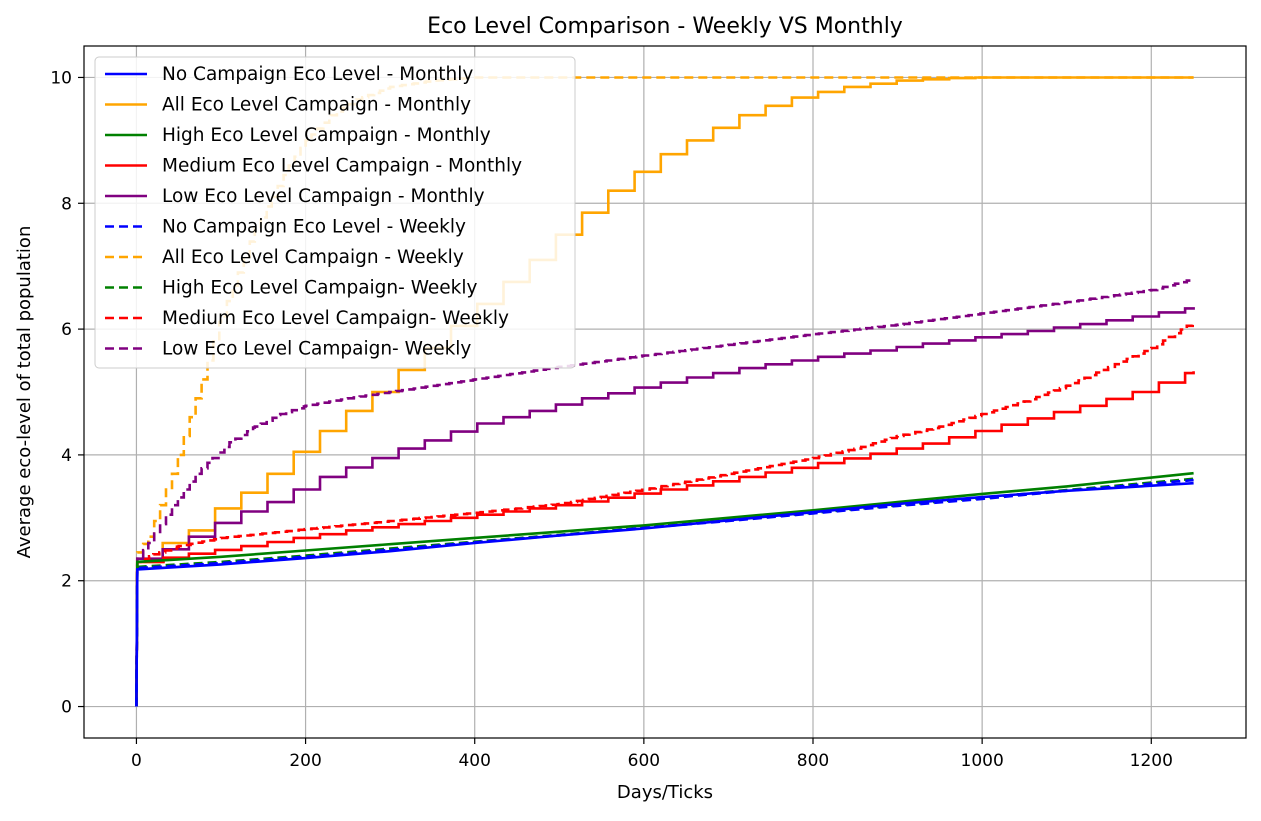  I want to click on legend-label: High Eco Level Campaign- Weekly, so click(320, 288).